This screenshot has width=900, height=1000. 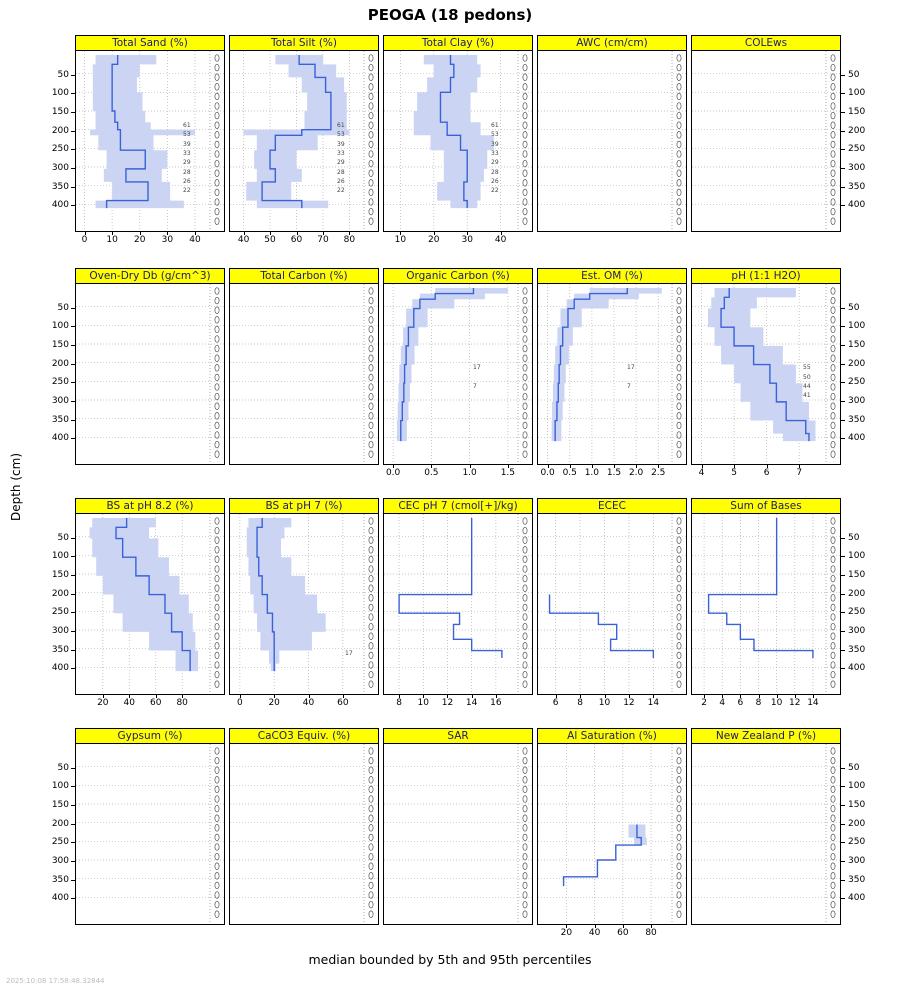 What do you see at coordinates (471, 703) in the screenshot?
I see `x-tick-label: 14` at bounding box center [471, 703].